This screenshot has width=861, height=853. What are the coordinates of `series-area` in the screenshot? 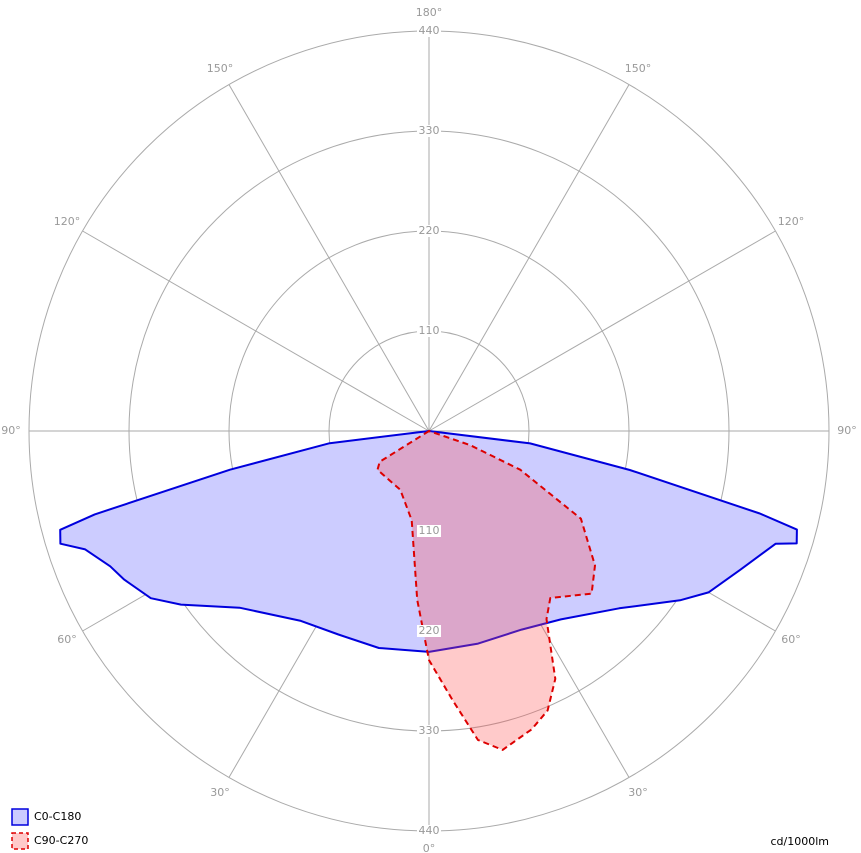 It's located at (486, 590).